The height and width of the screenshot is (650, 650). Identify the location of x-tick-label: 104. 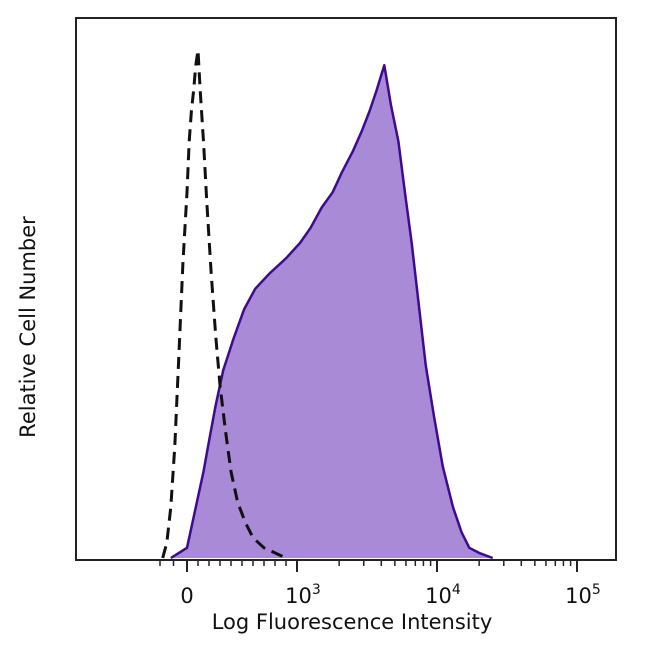
(443, 595).